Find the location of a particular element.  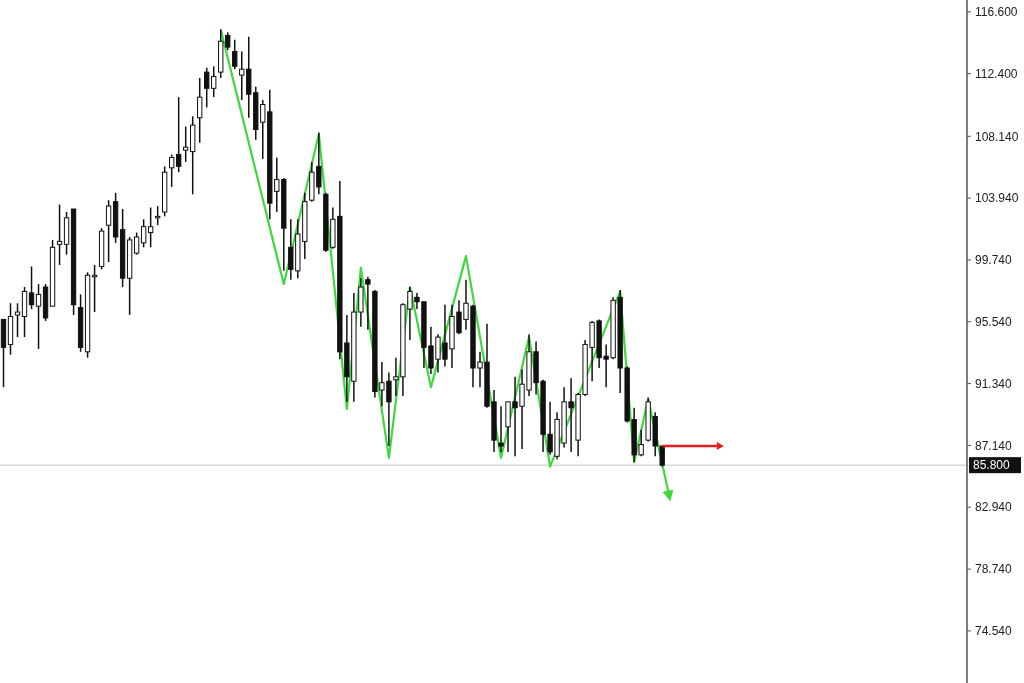

y-tick-label: 91.340 is located at coordinates (994, 383).